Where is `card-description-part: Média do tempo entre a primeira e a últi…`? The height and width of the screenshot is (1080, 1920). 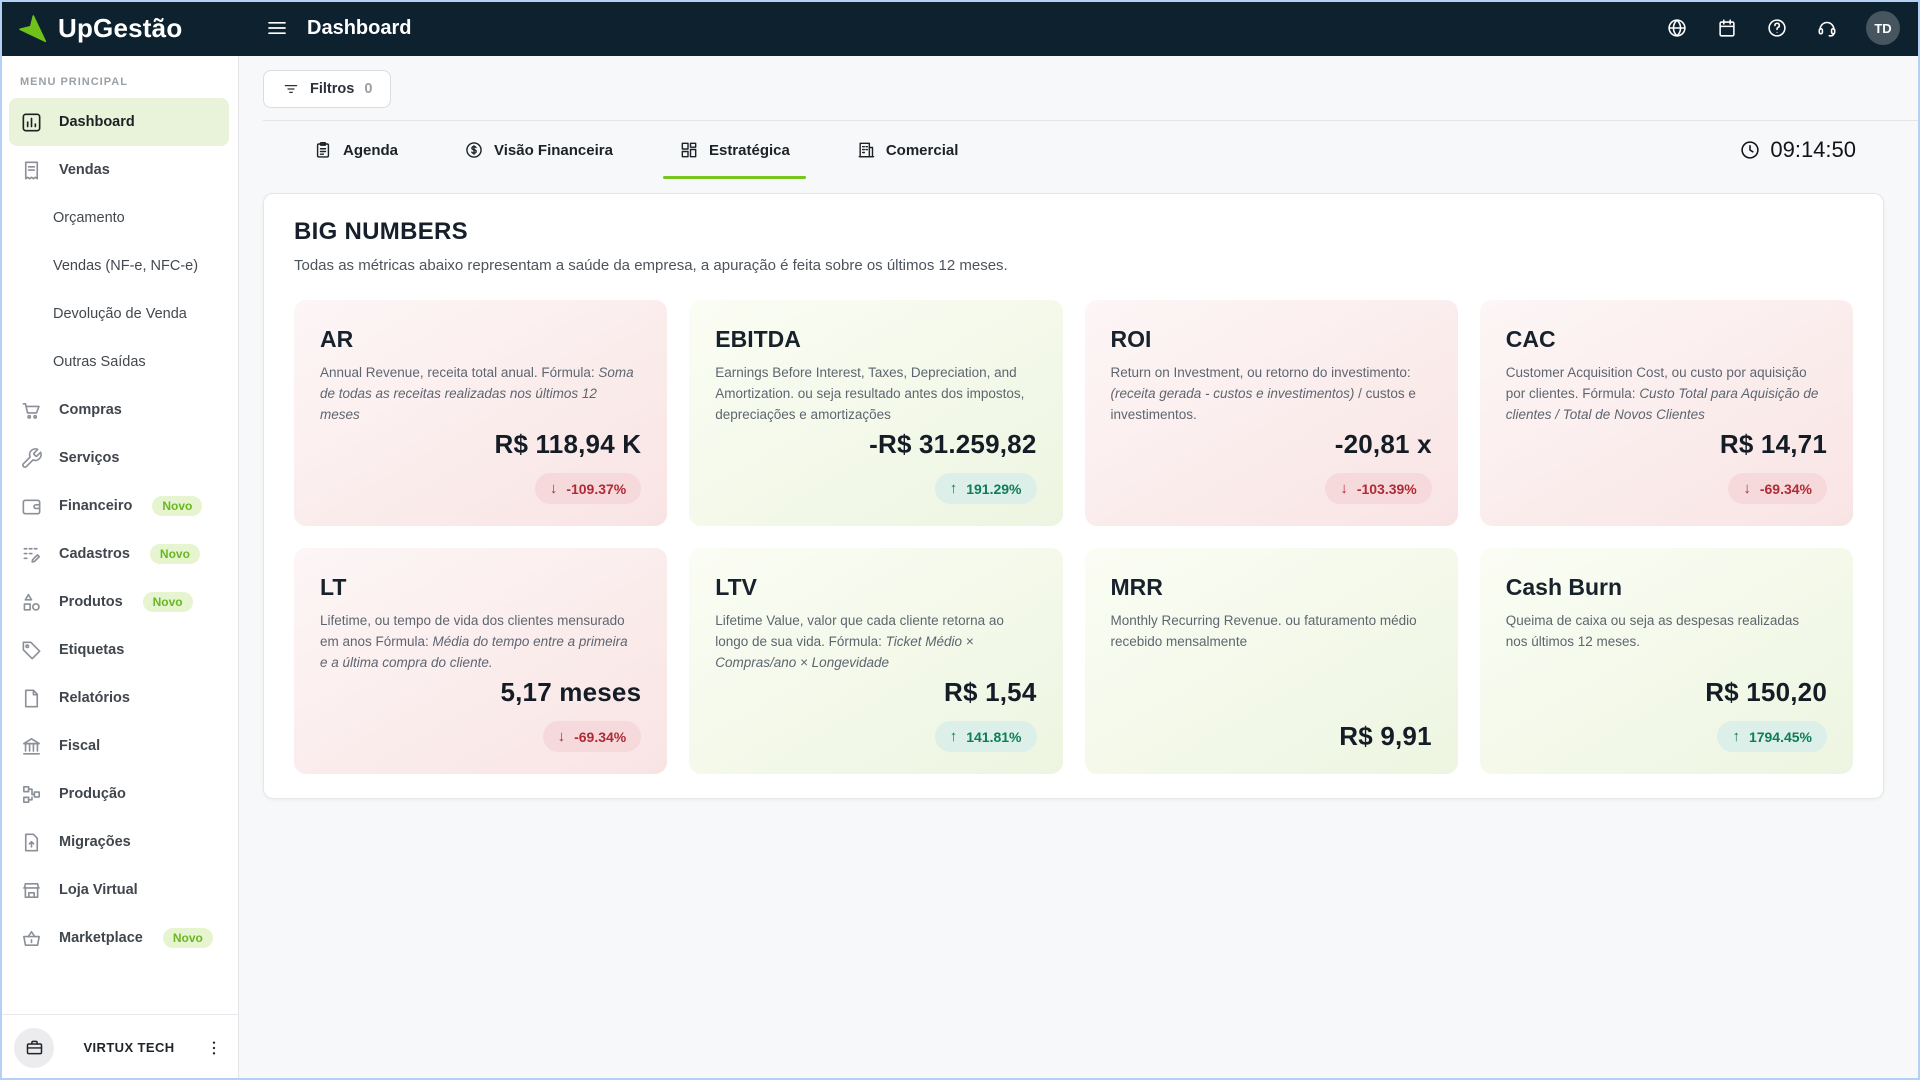 card-description-part: Média do tempo entre a primeira e a últi… is located at coordinates (474, 651).